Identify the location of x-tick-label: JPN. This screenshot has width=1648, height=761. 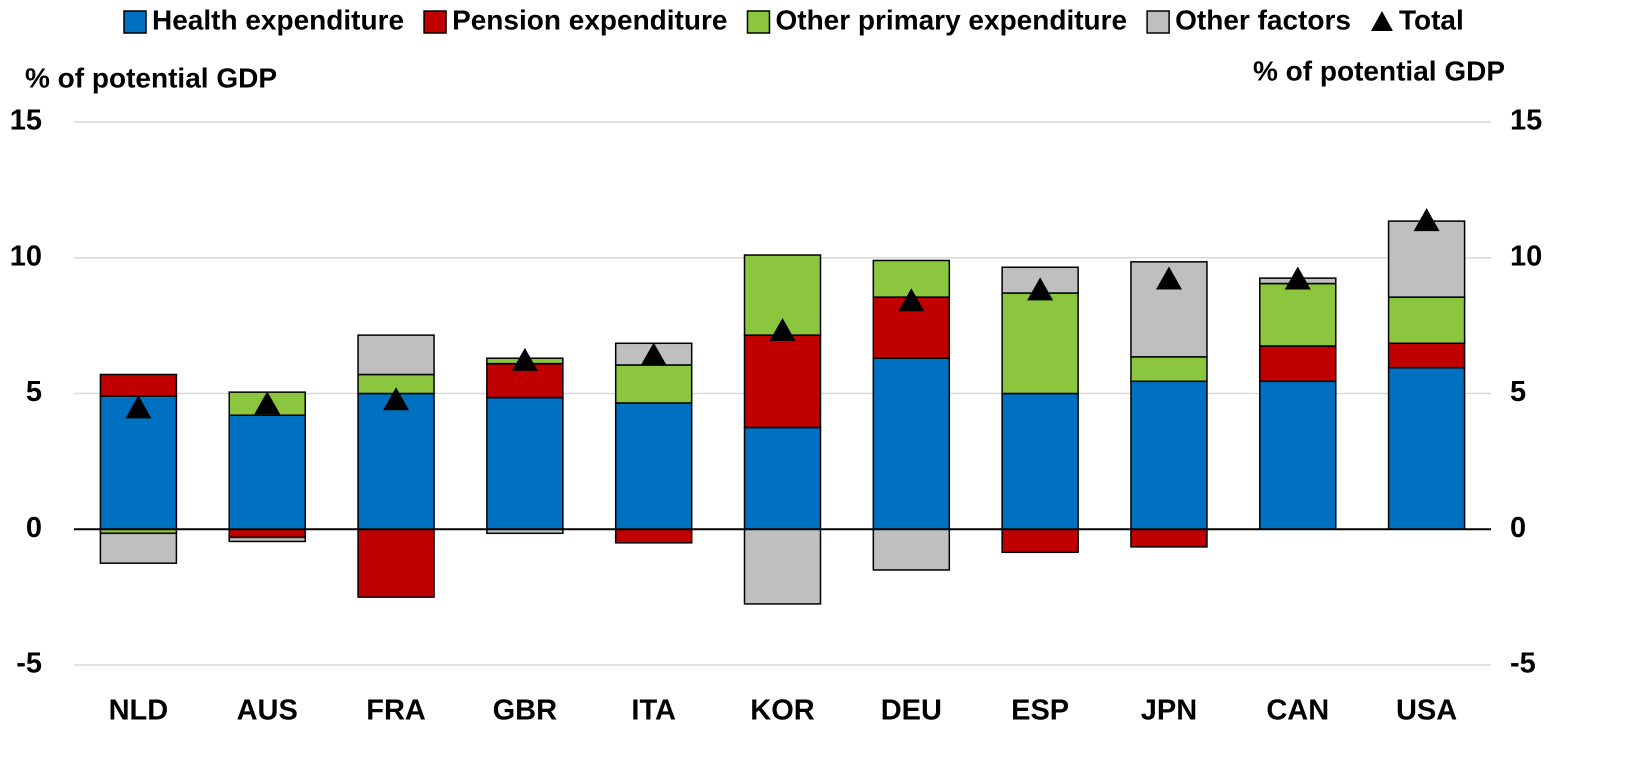
(1169, 711).